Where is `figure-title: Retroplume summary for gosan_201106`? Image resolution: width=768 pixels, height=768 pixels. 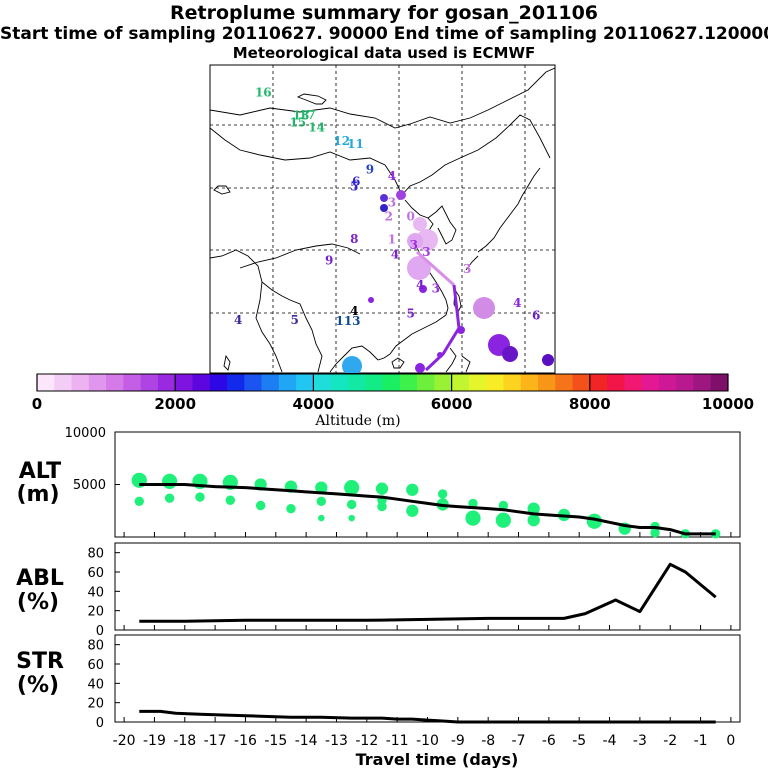
figure-title: Retroplume summary for gosan_201106 is located at coordinates (384, 13).